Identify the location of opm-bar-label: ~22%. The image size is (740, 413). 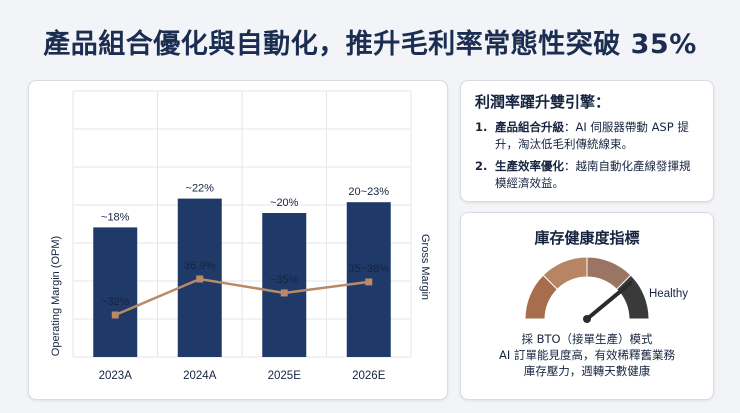
(200, 189).